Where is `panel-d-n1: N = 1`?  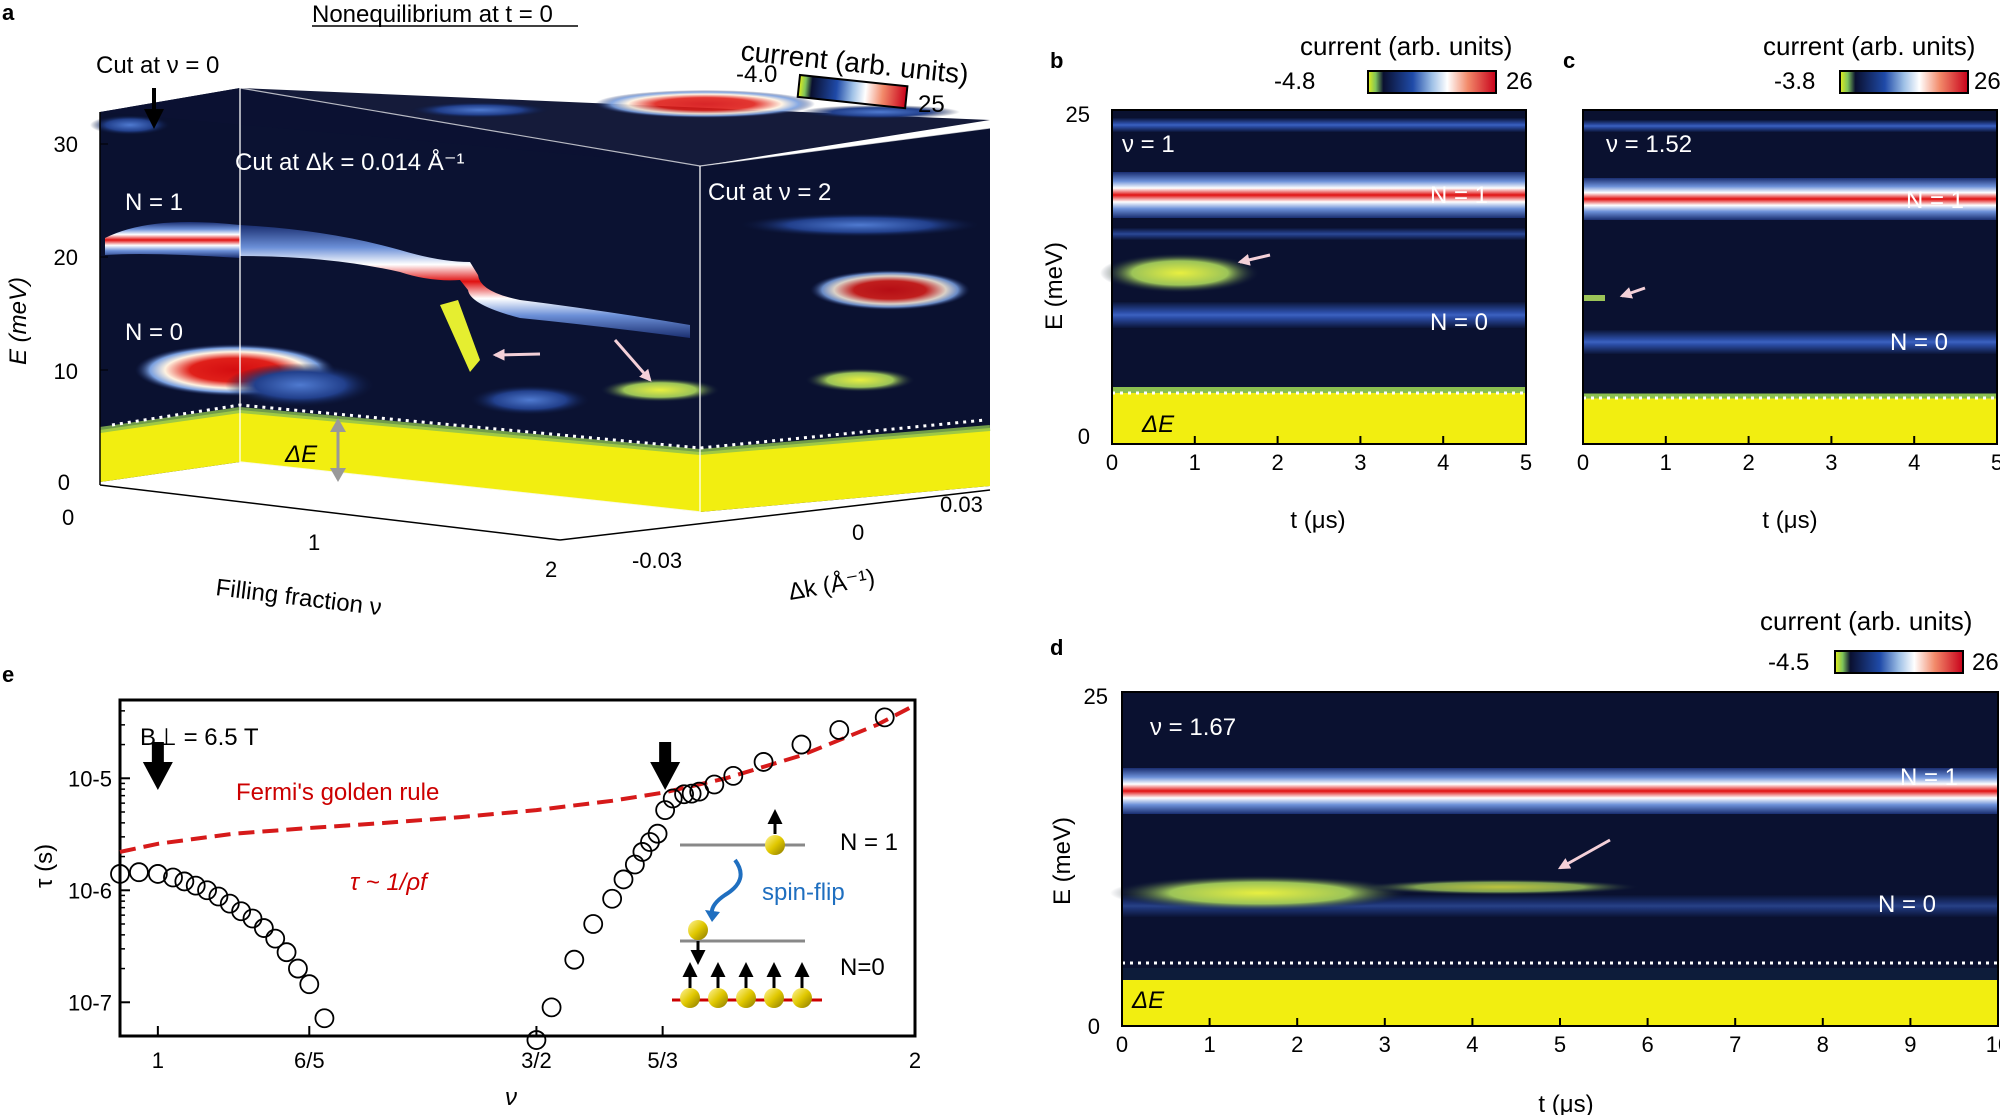
panel-d-n1: N = 1 is located at coordinates (1929, 777).